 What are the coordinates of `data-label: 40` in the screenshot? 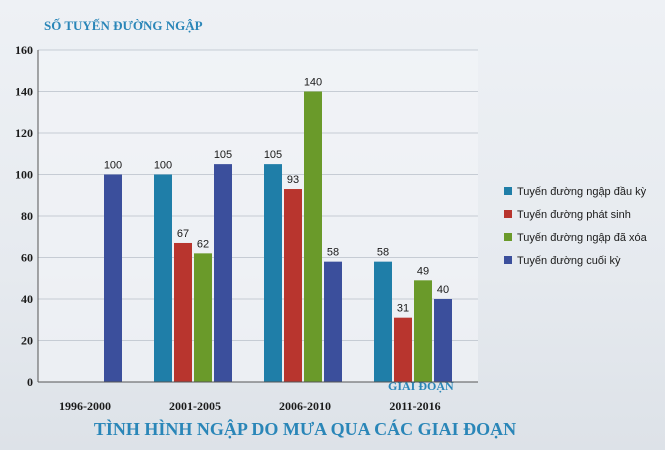 It's located at (443, 290).